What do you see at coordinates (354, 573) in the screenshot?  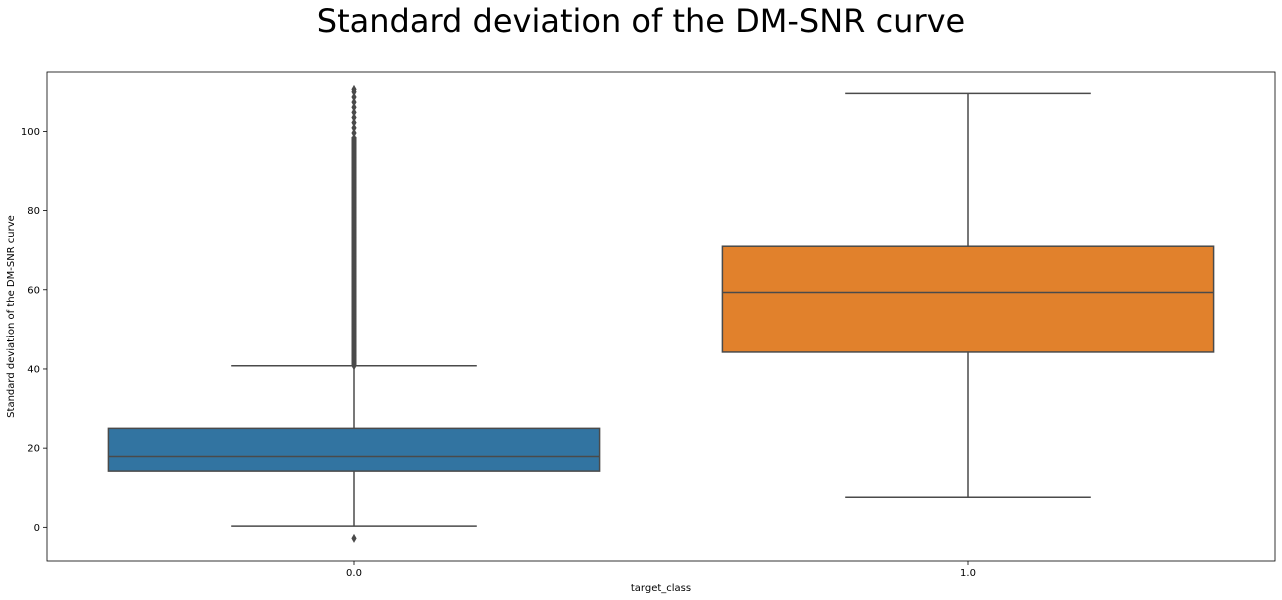 I see `x-tick-label: 0.0` at bounding box center [354, 573].